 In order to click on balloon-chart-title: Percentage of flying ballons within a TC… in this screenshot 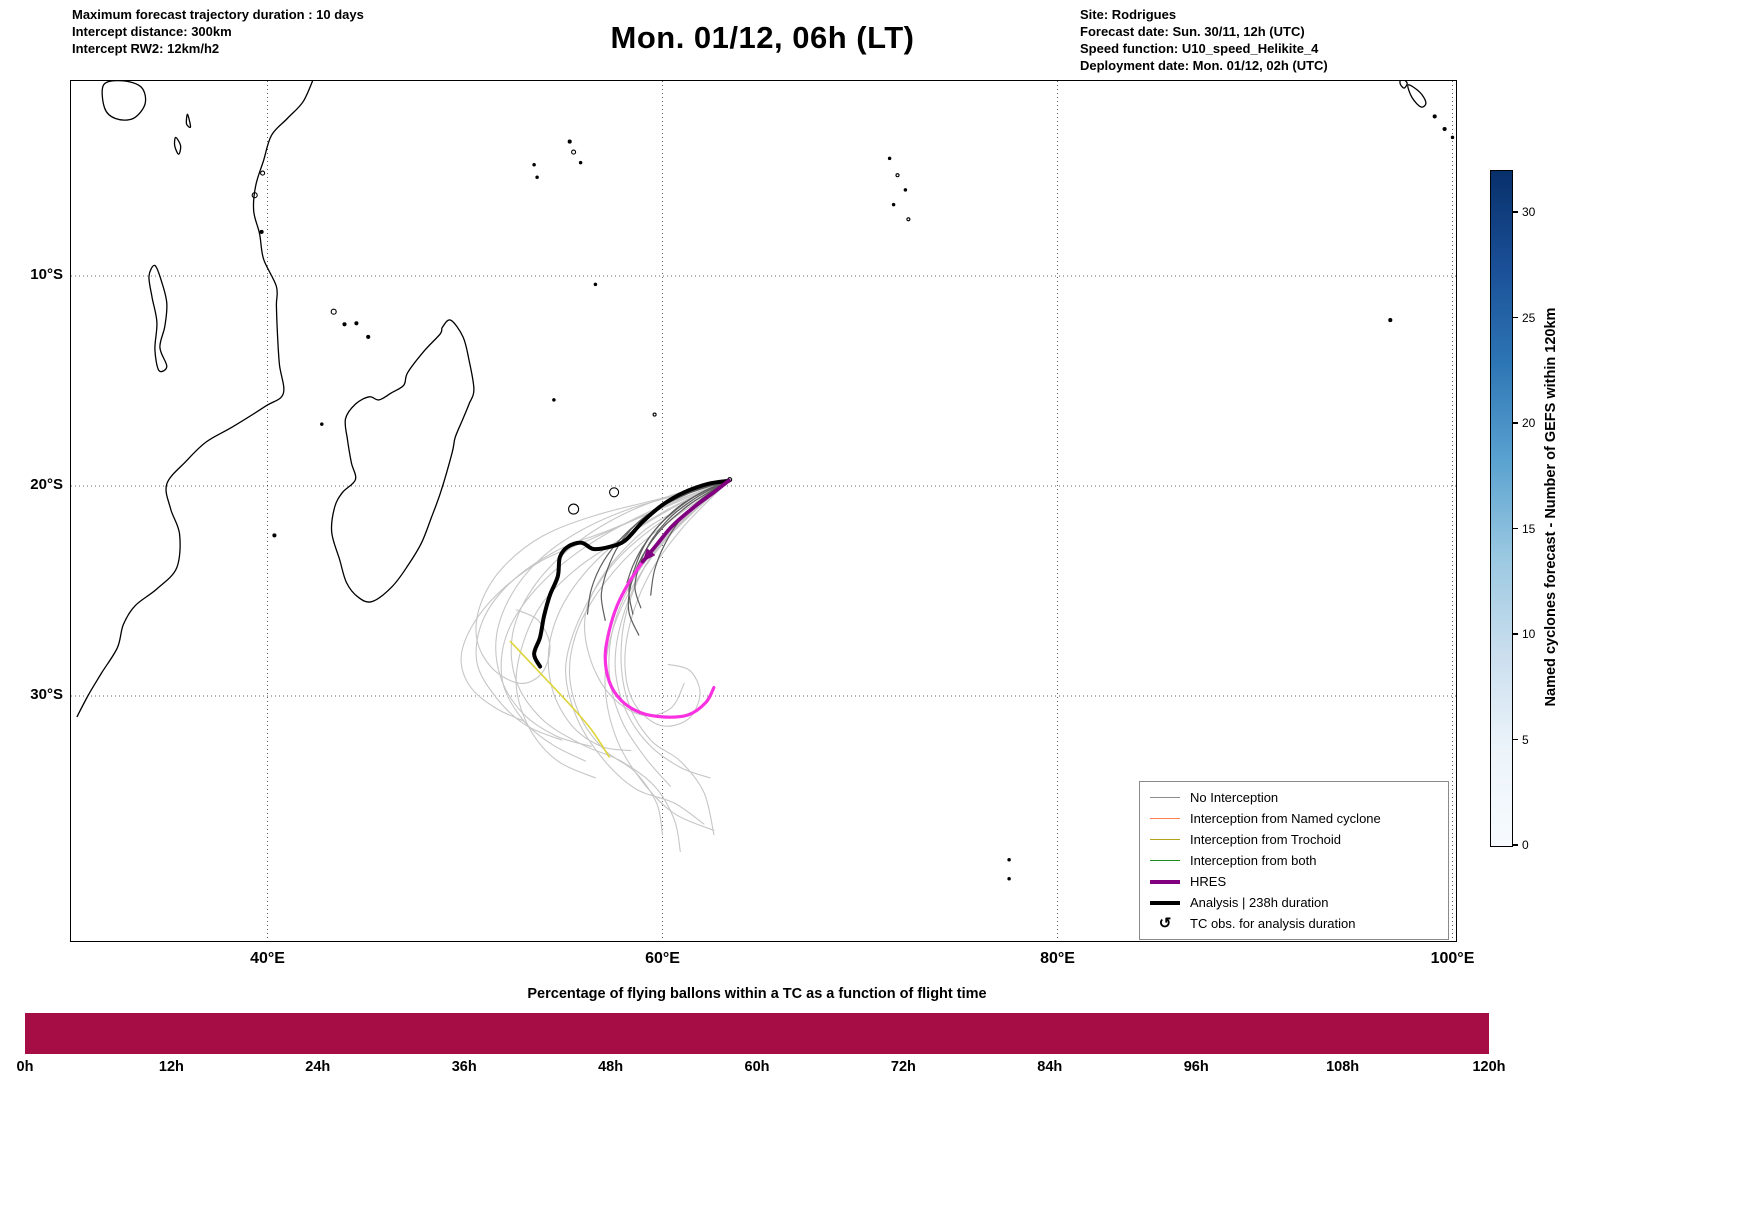, I will do `click(757, 994)`.